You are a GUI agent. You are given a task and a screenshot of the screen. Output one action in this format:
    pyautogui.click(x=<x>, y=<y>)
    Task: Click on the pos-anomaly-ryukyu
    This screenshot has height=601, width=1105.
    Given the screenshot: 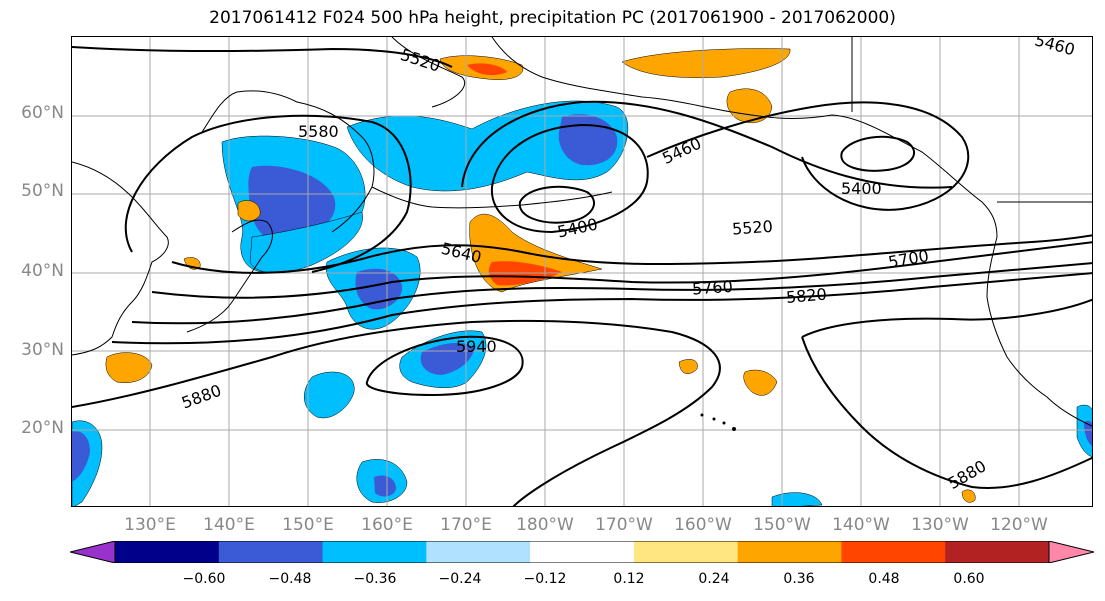 What is the action you would take?
    pyautogui.click(x=129, y=367)
    